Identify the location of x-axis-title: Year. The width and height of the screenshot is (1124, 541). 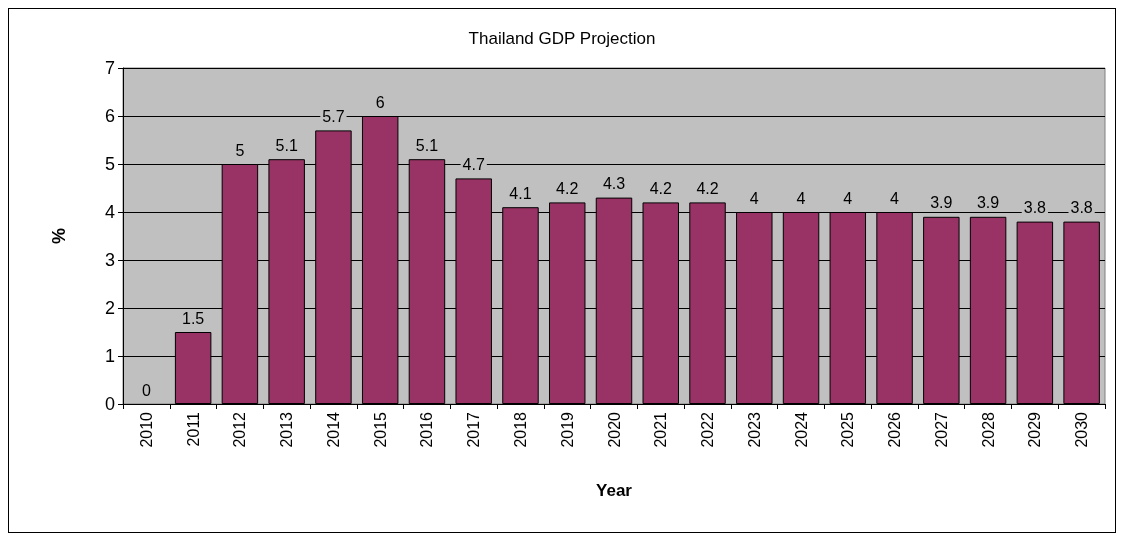
(614, 490).